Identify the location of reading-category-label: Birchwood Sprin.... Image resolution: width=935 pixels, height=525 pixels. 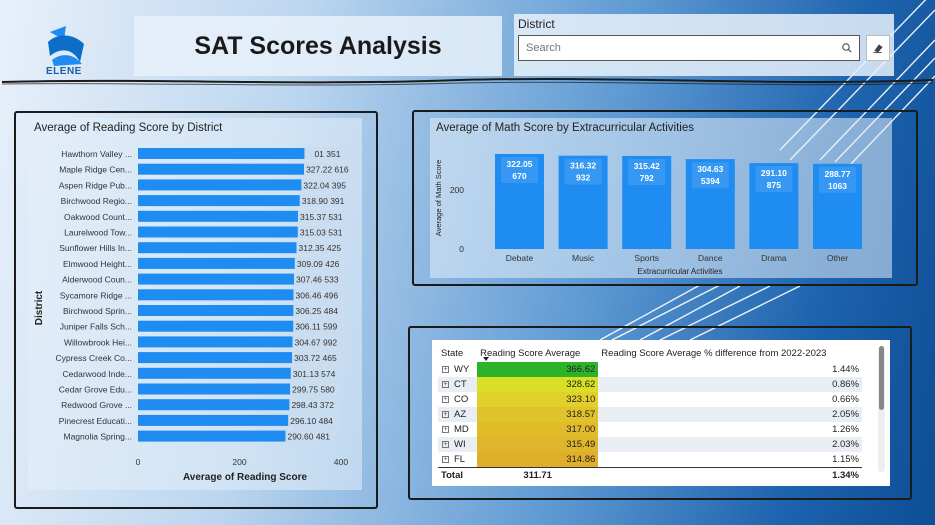
(97, 311).